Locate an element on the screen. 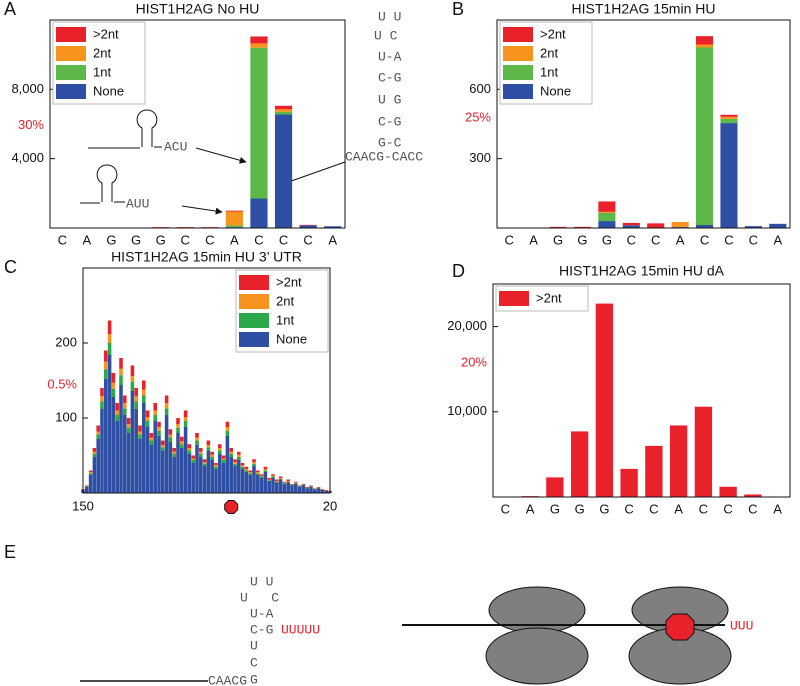 This screenshot has height=686, width=800. hairpin-text: CAACG-CACC is located at coordinates (384, 156).